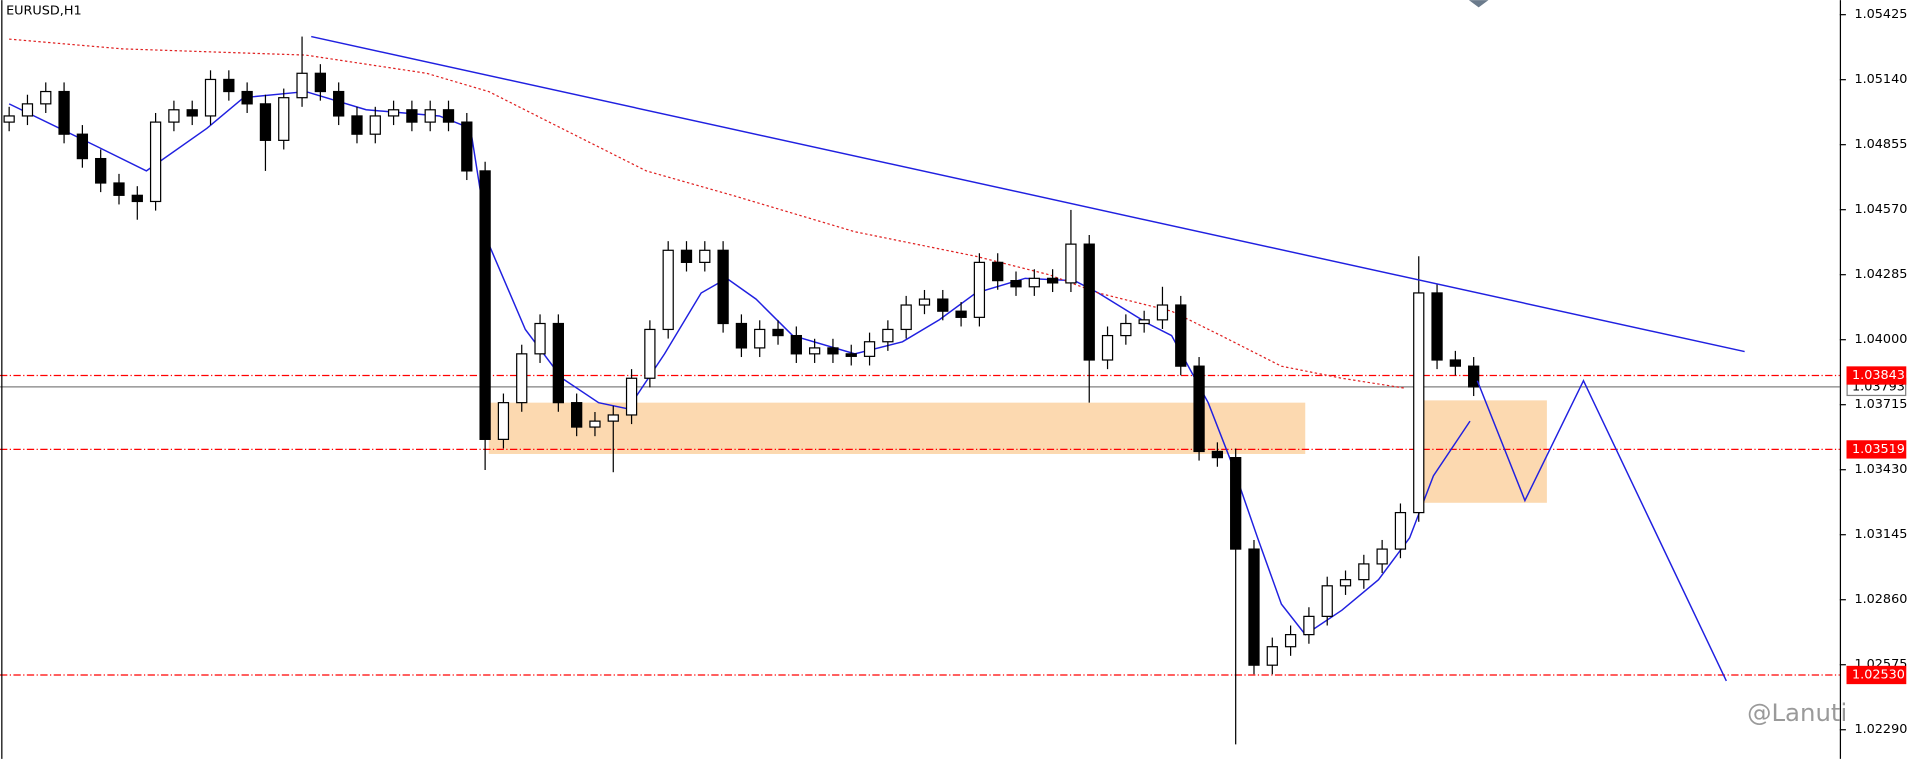  Describe the element at coordinates (1601, 530) in the screenshot. I see `trend-line` at that location.